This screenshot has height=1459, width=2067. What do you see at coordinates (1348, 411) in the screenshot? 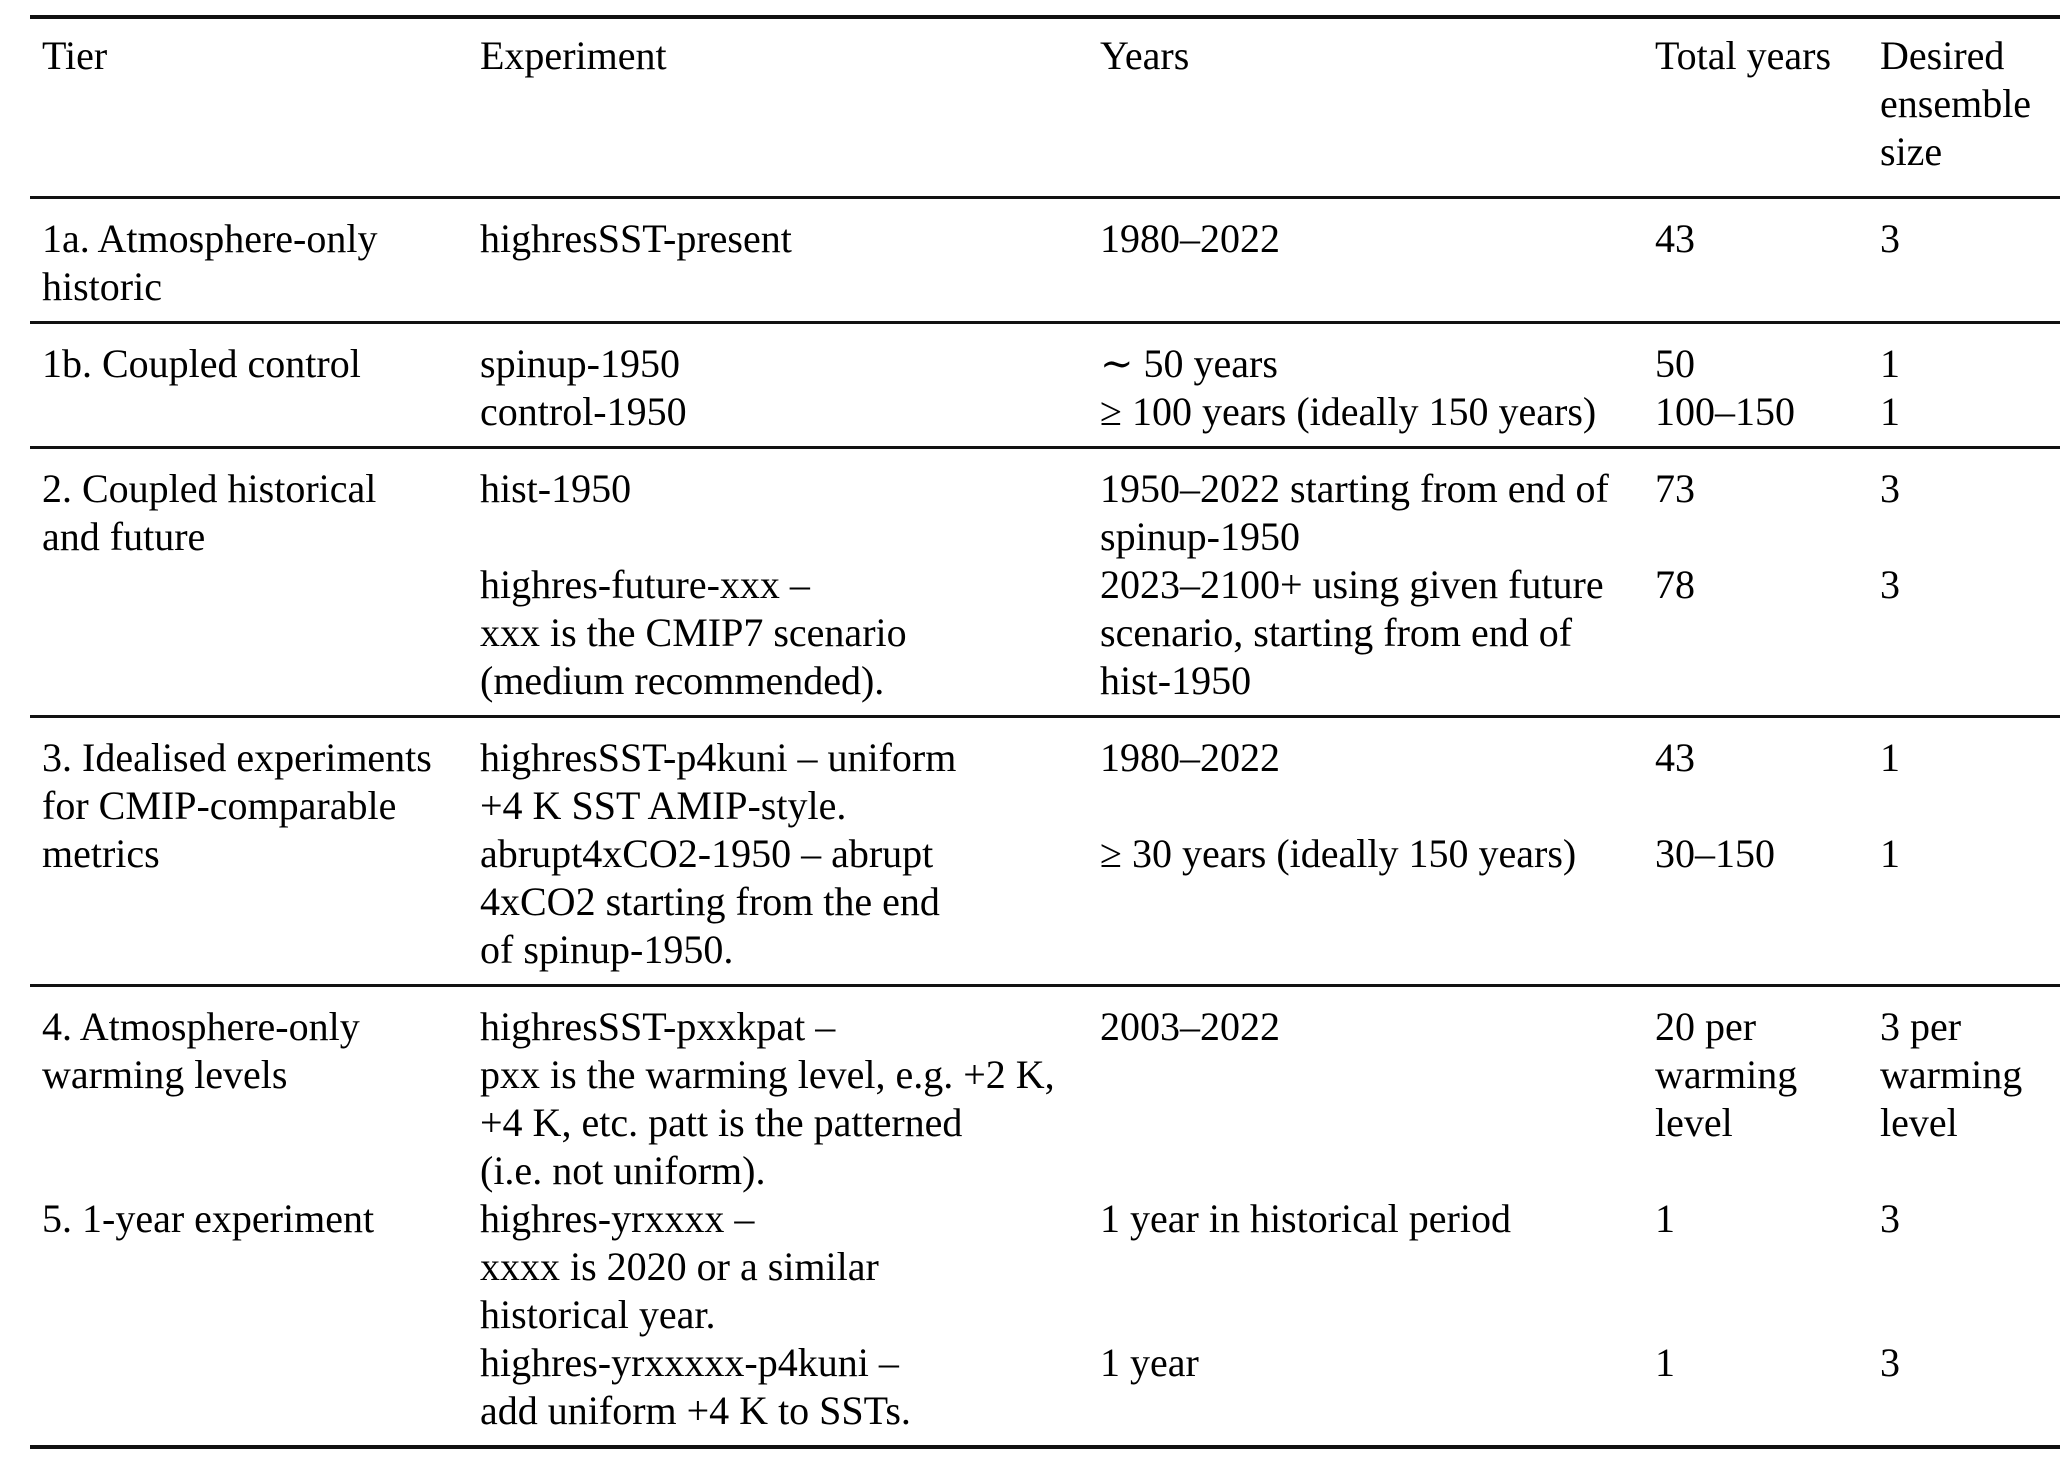
I see `years-cell: ≥ 100 years (ideally 150 years)` at bounding box center [1348, 411].